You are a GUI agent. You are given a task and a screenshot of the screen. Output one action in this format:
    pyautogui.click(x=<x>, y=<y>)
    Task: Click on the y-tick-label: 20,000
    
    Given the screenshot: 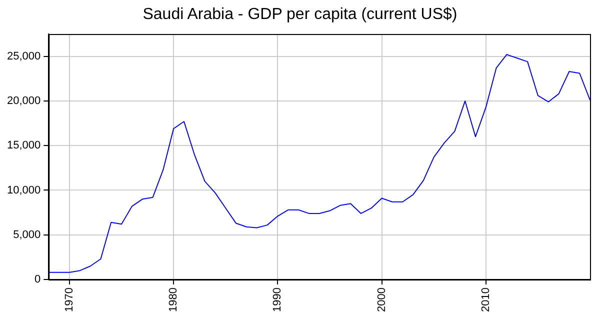 What is the action you would take?
    pyautogui.click(x=23, y=100)
    